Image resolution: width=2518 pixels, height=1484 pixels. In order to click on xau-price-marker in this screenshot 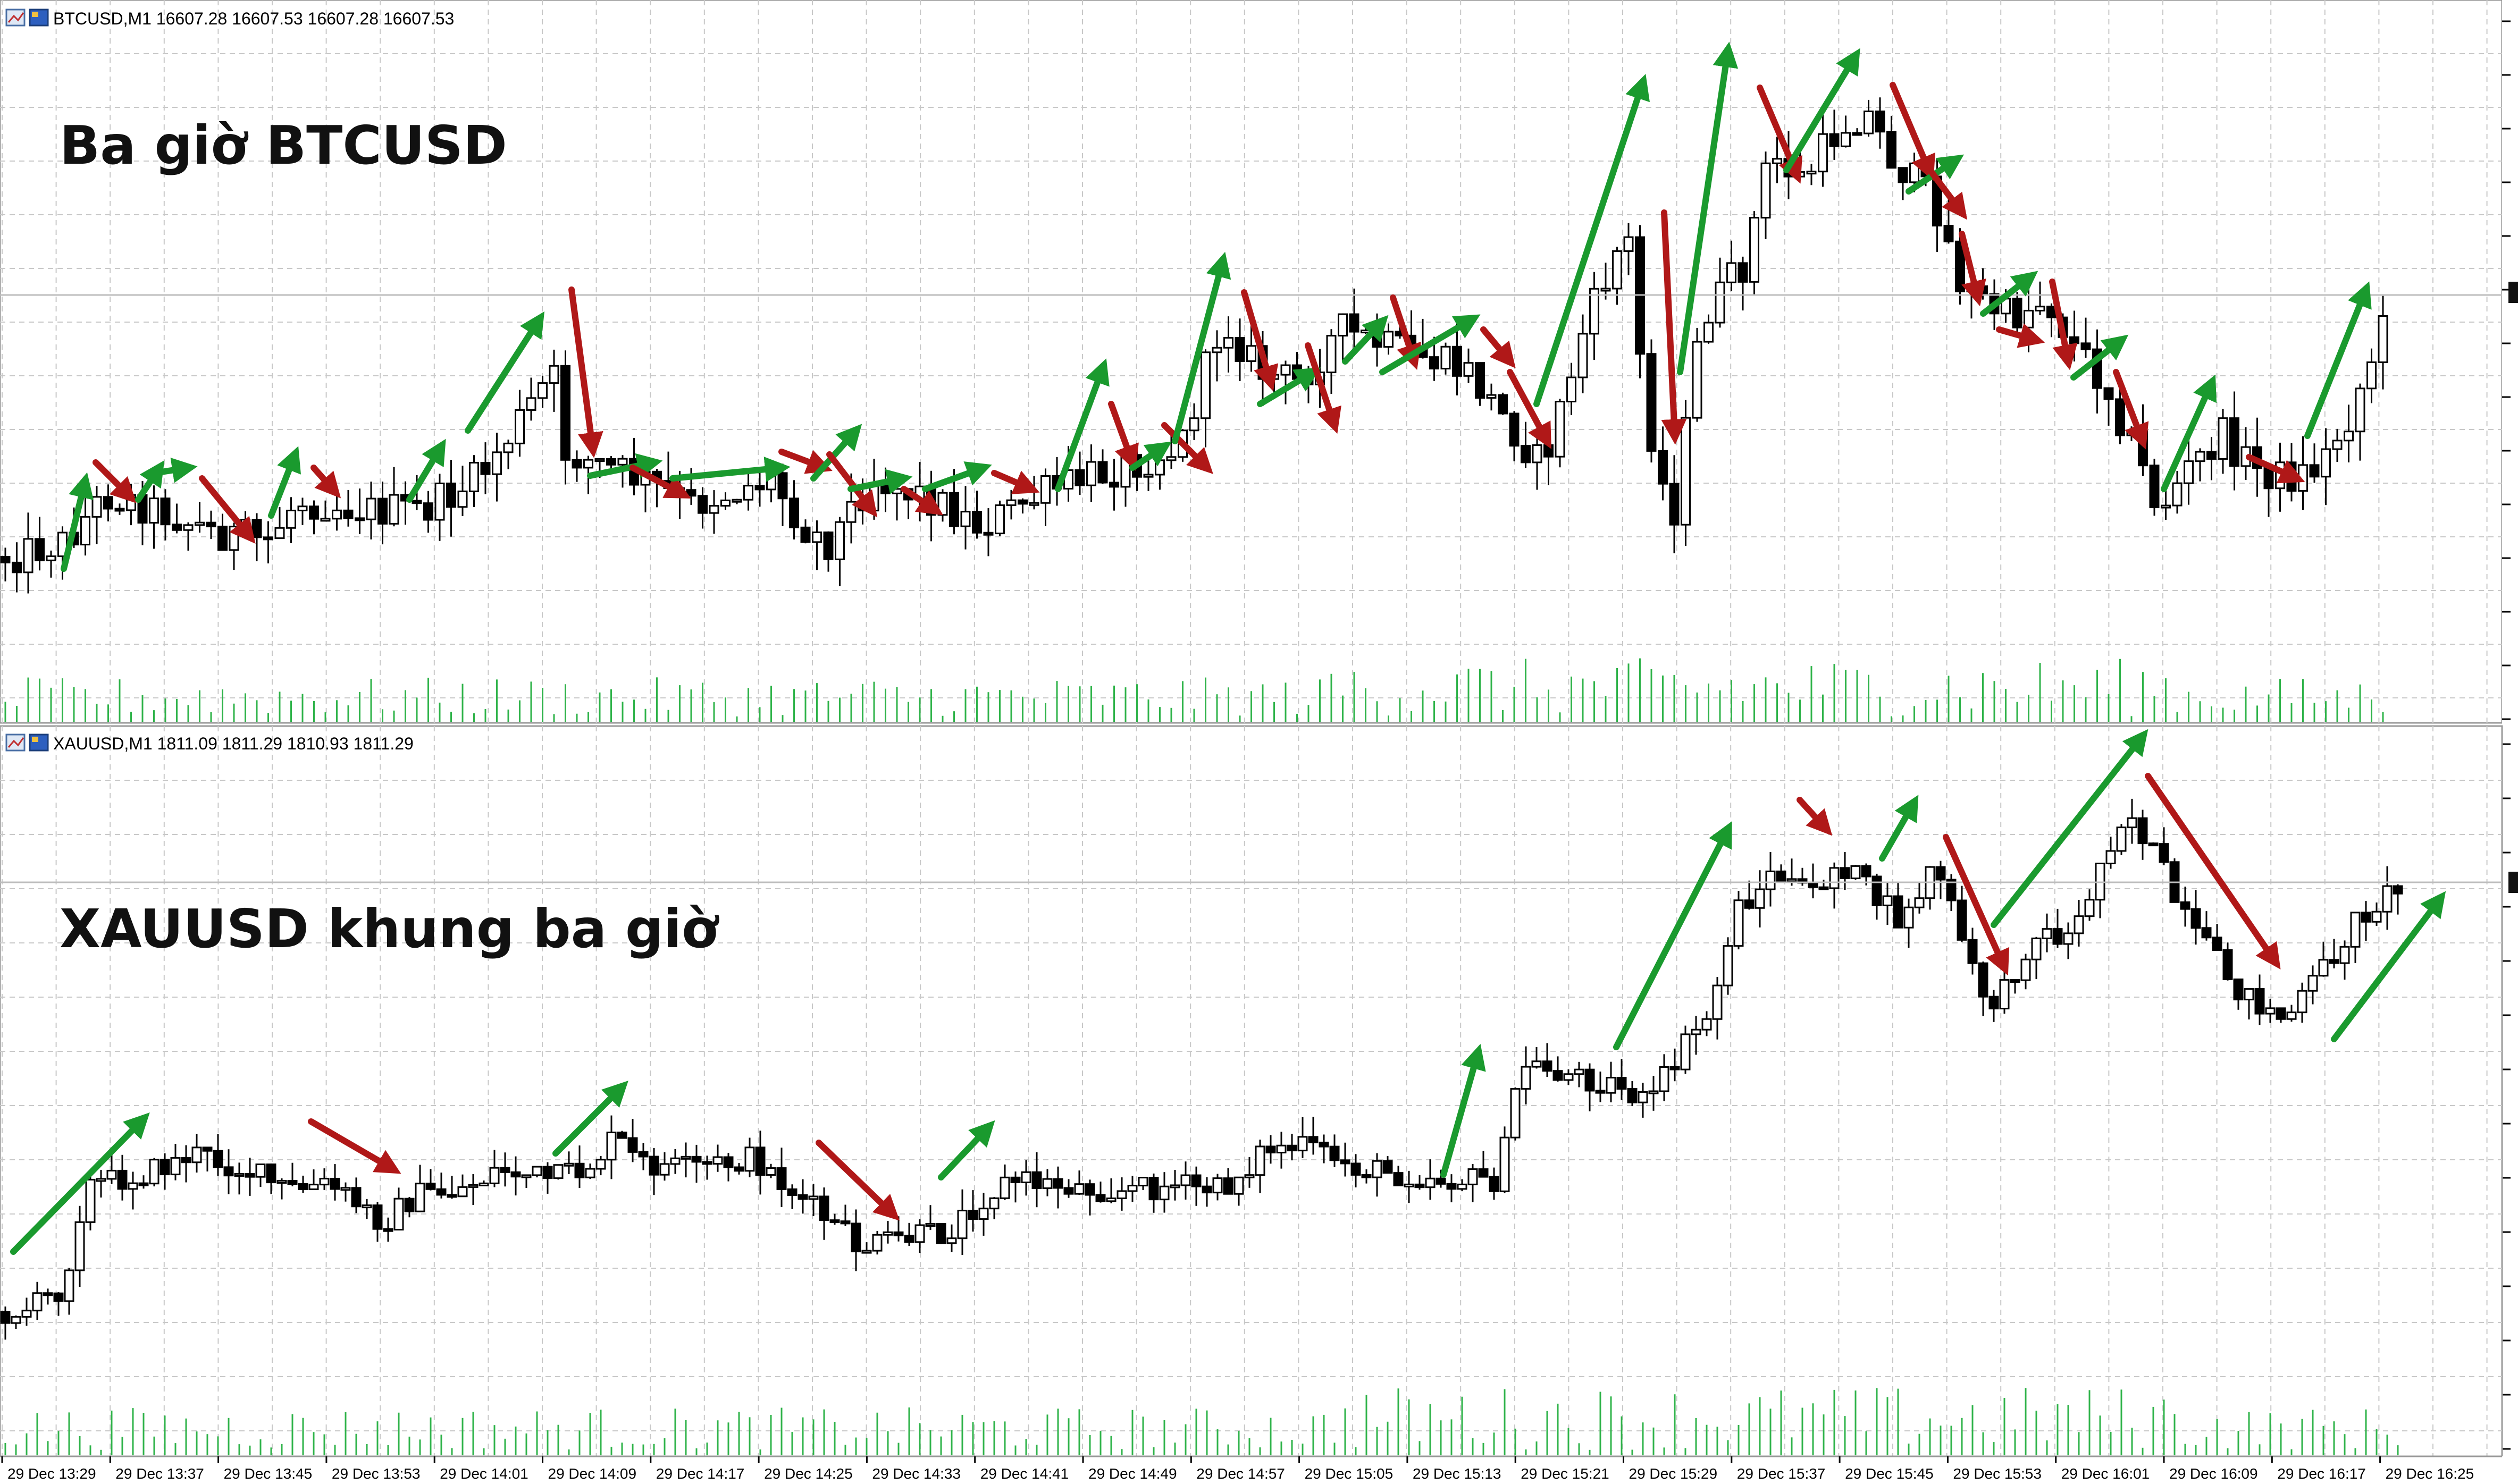, I will do `click(2513, 882)`.